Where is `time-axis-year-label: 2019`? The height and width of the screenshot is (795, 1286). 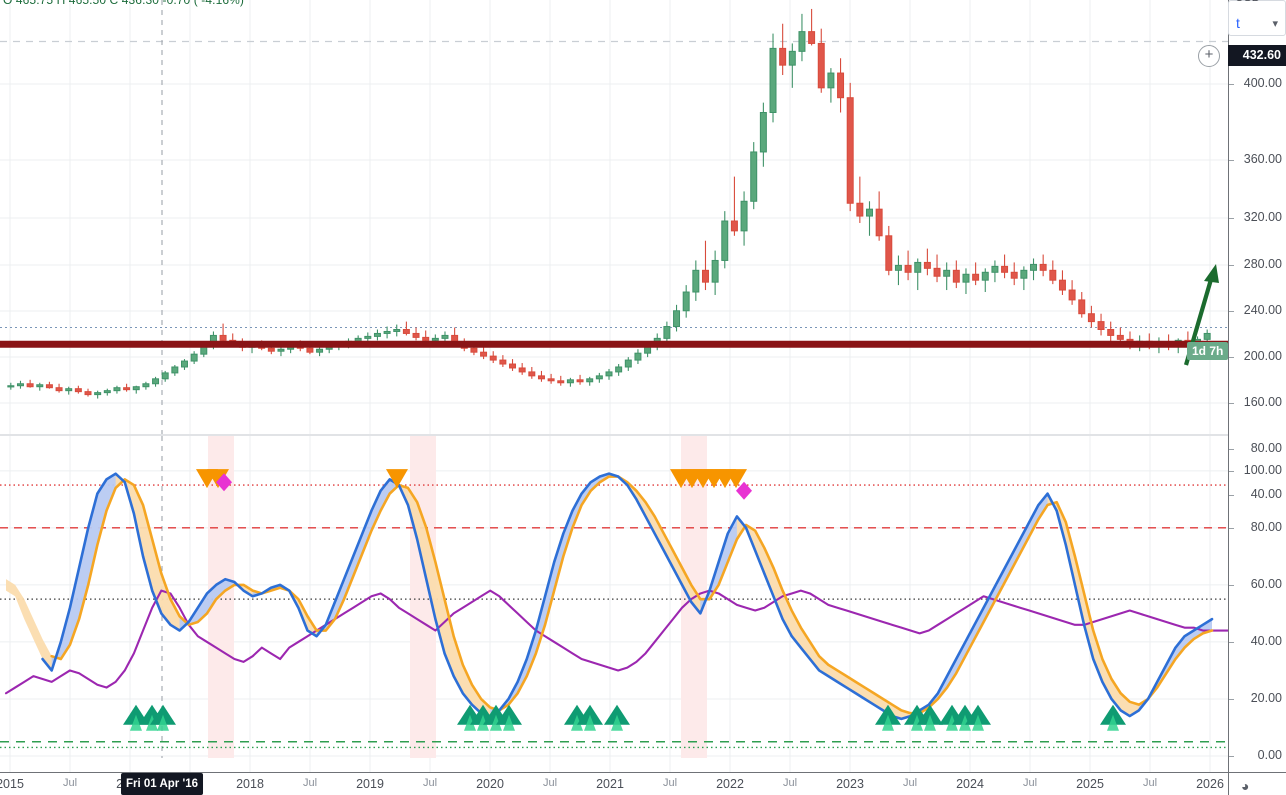 time-axis-year-label: 2019 is located at coordinates (370, 784).